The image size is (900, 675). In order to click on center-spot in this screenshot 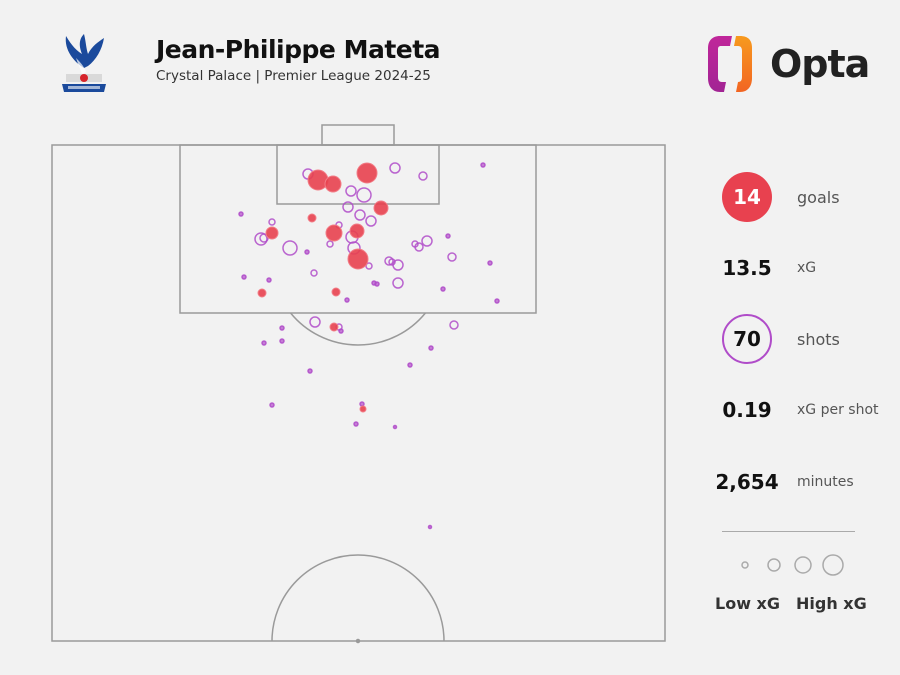, I will do `click(358, 641)`.